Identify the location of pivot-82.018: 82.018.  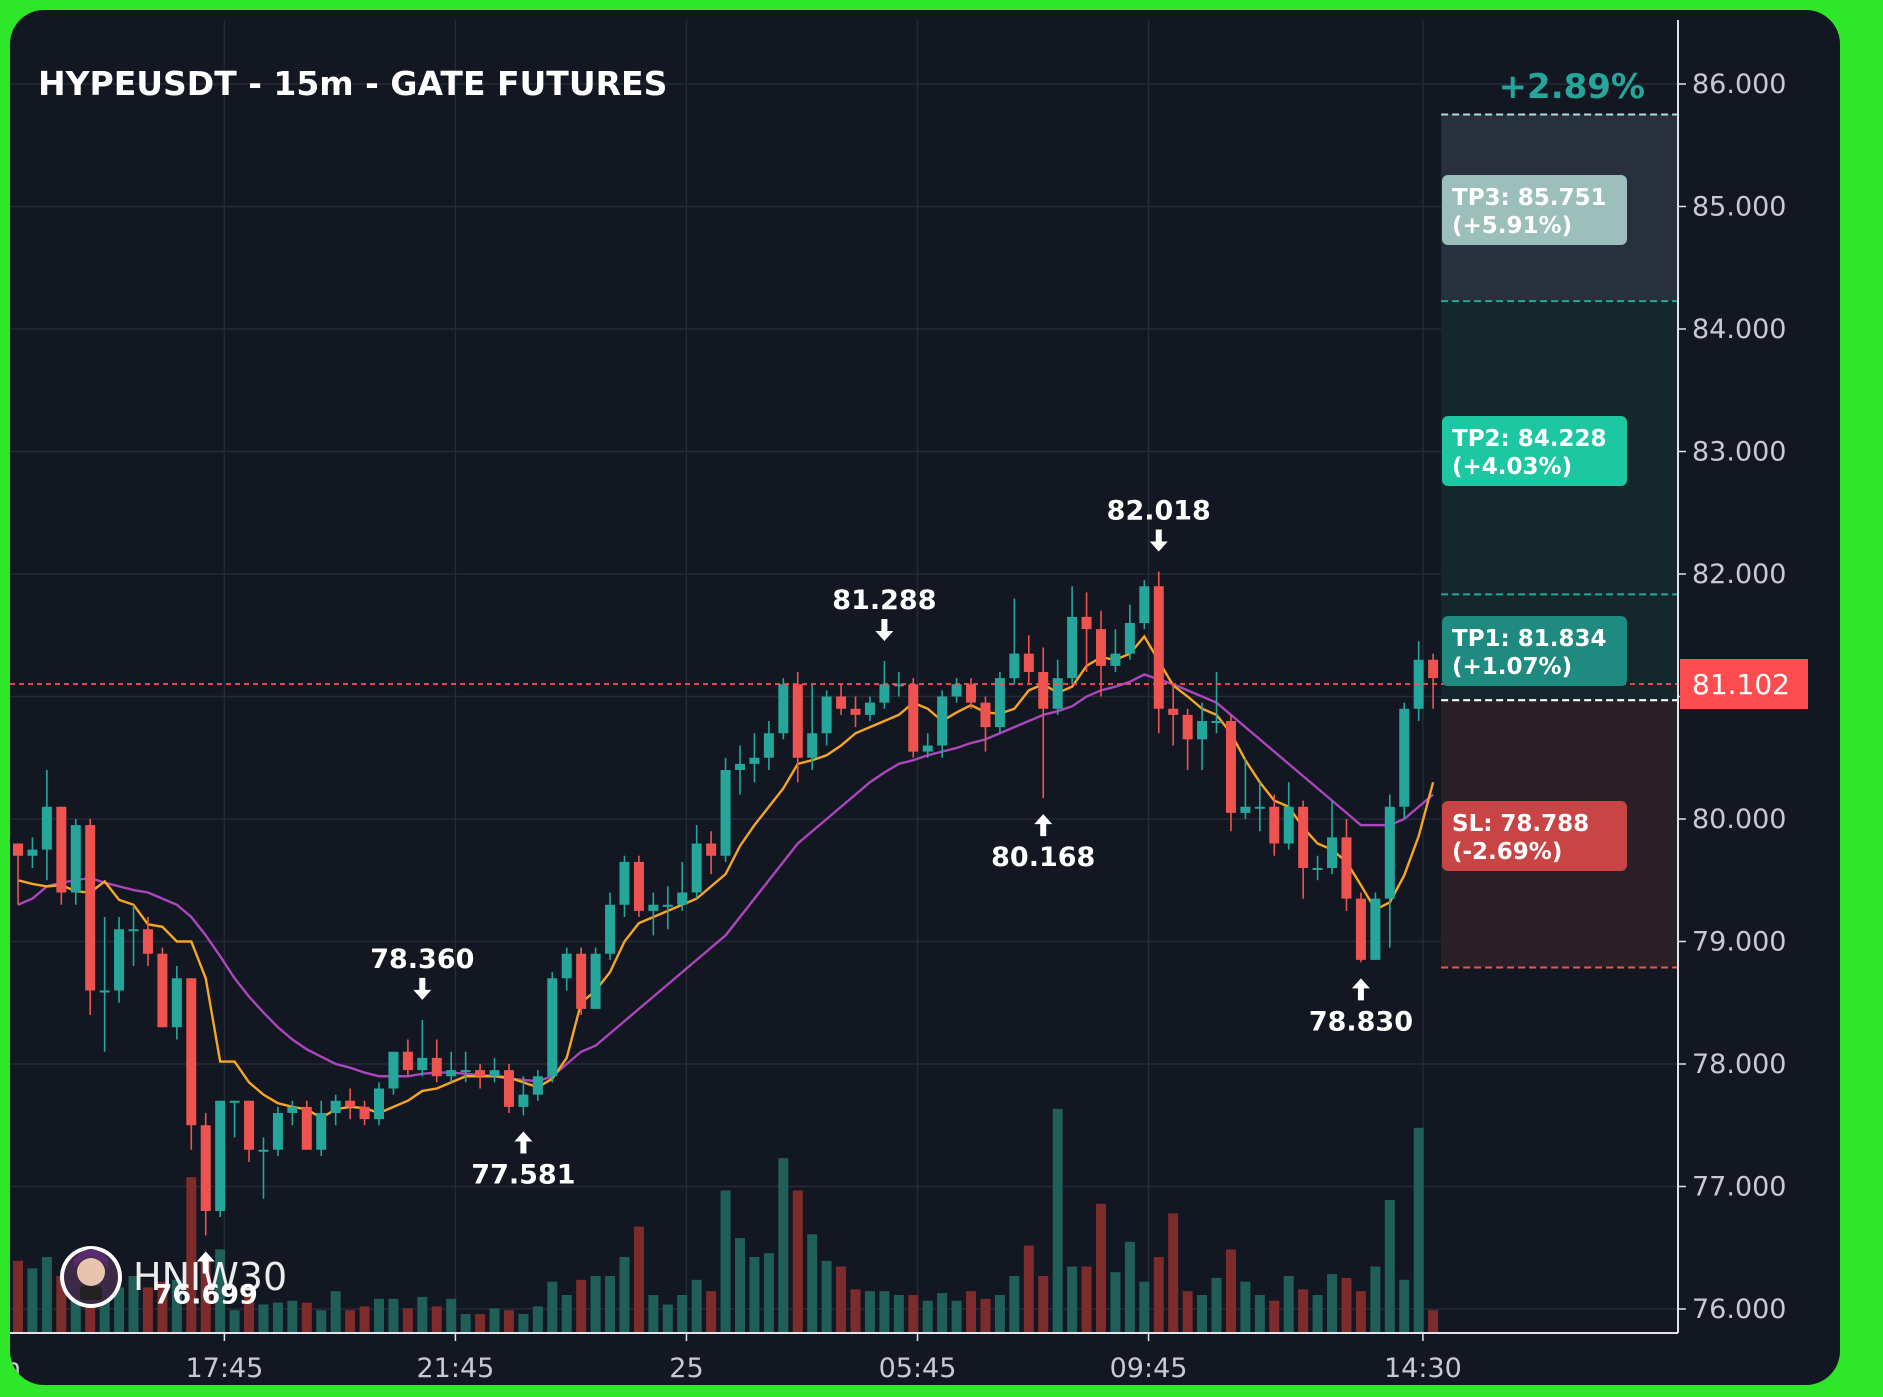
(1159, 524).